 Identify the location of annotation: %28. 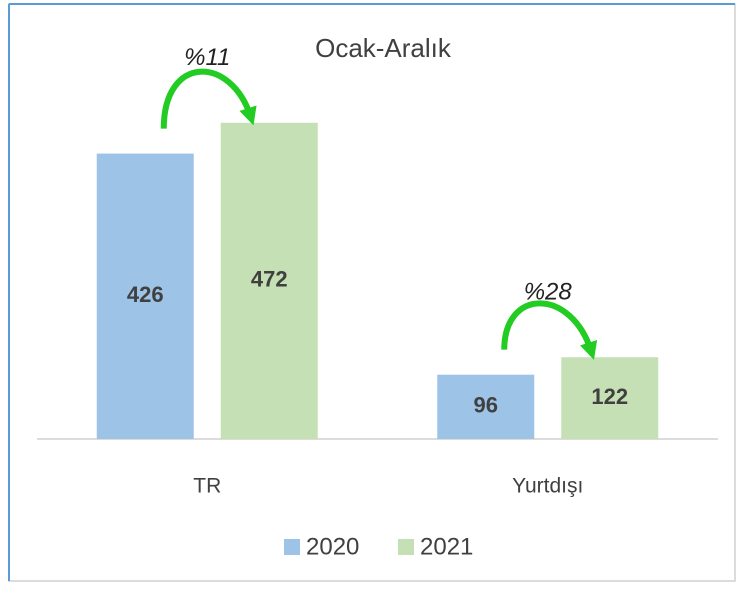
(548, 292).